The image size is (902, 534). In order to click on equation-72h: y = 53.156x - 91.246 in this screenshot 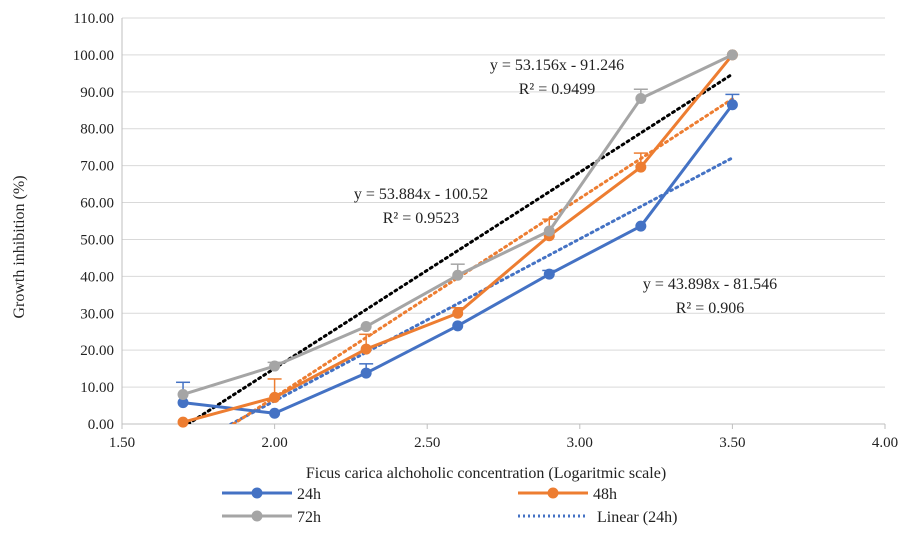, I will do `click(557, 65)`.